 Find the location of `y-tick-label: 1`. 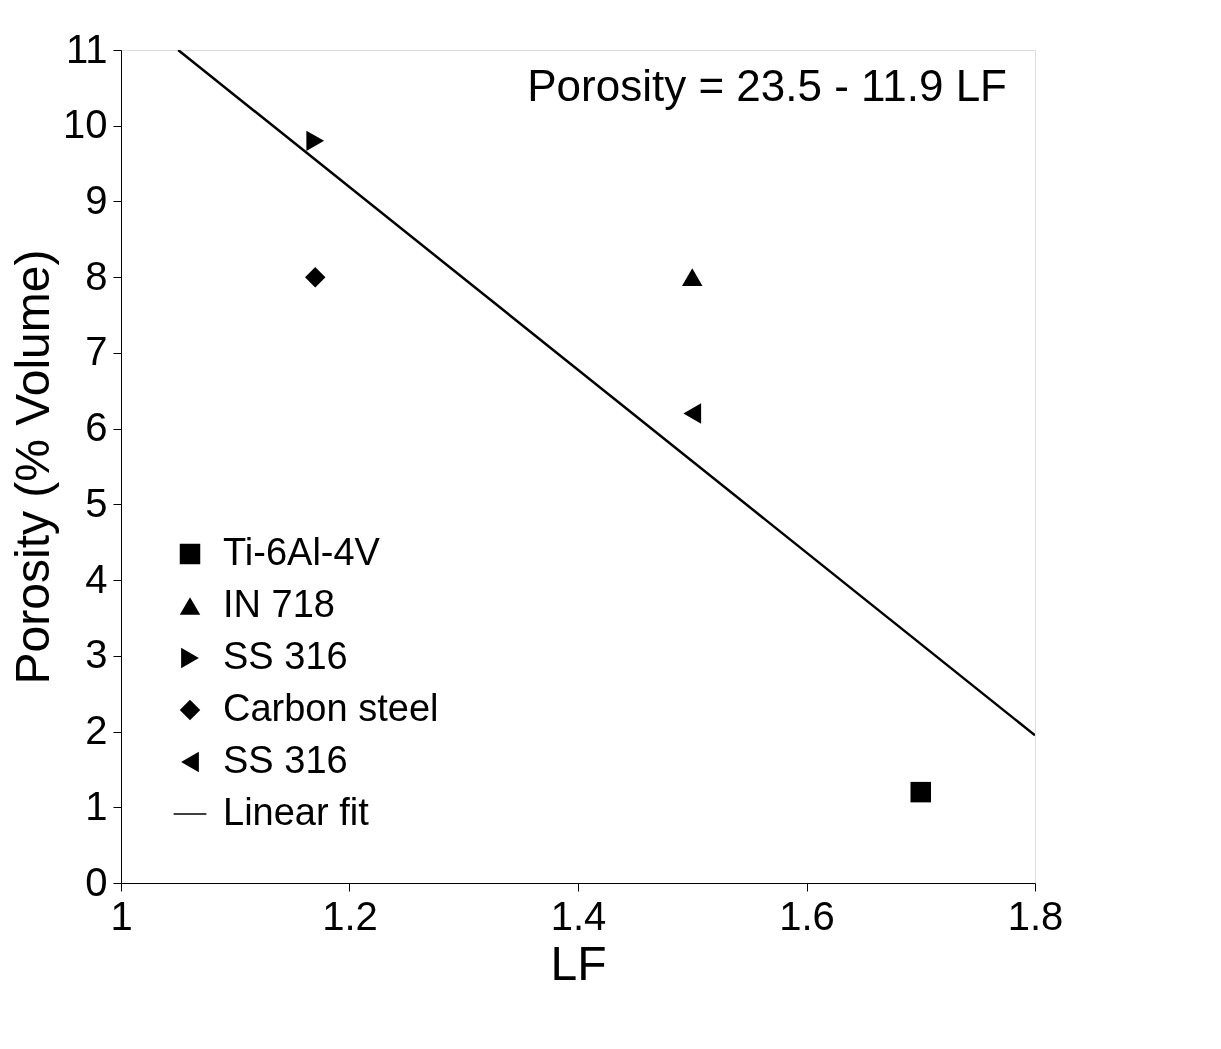

y-tick-label: 1 is located at coordinates (96, 805).